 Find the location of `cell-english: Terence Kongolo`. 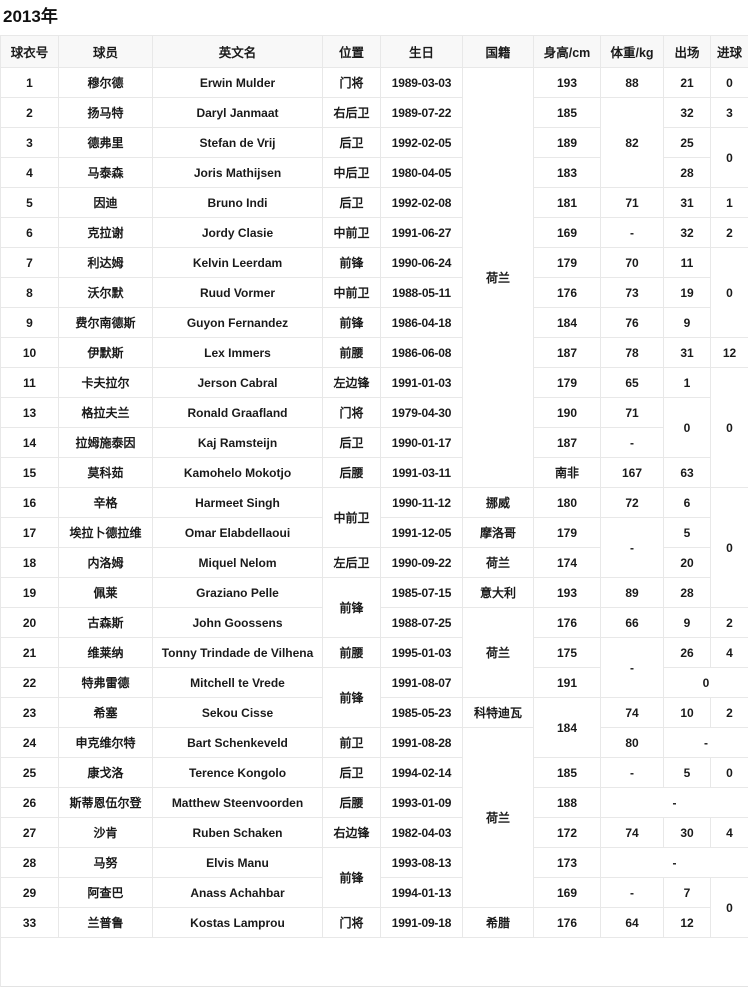

cell-english: Terence Kongolo is located at coordinates (238, 773).